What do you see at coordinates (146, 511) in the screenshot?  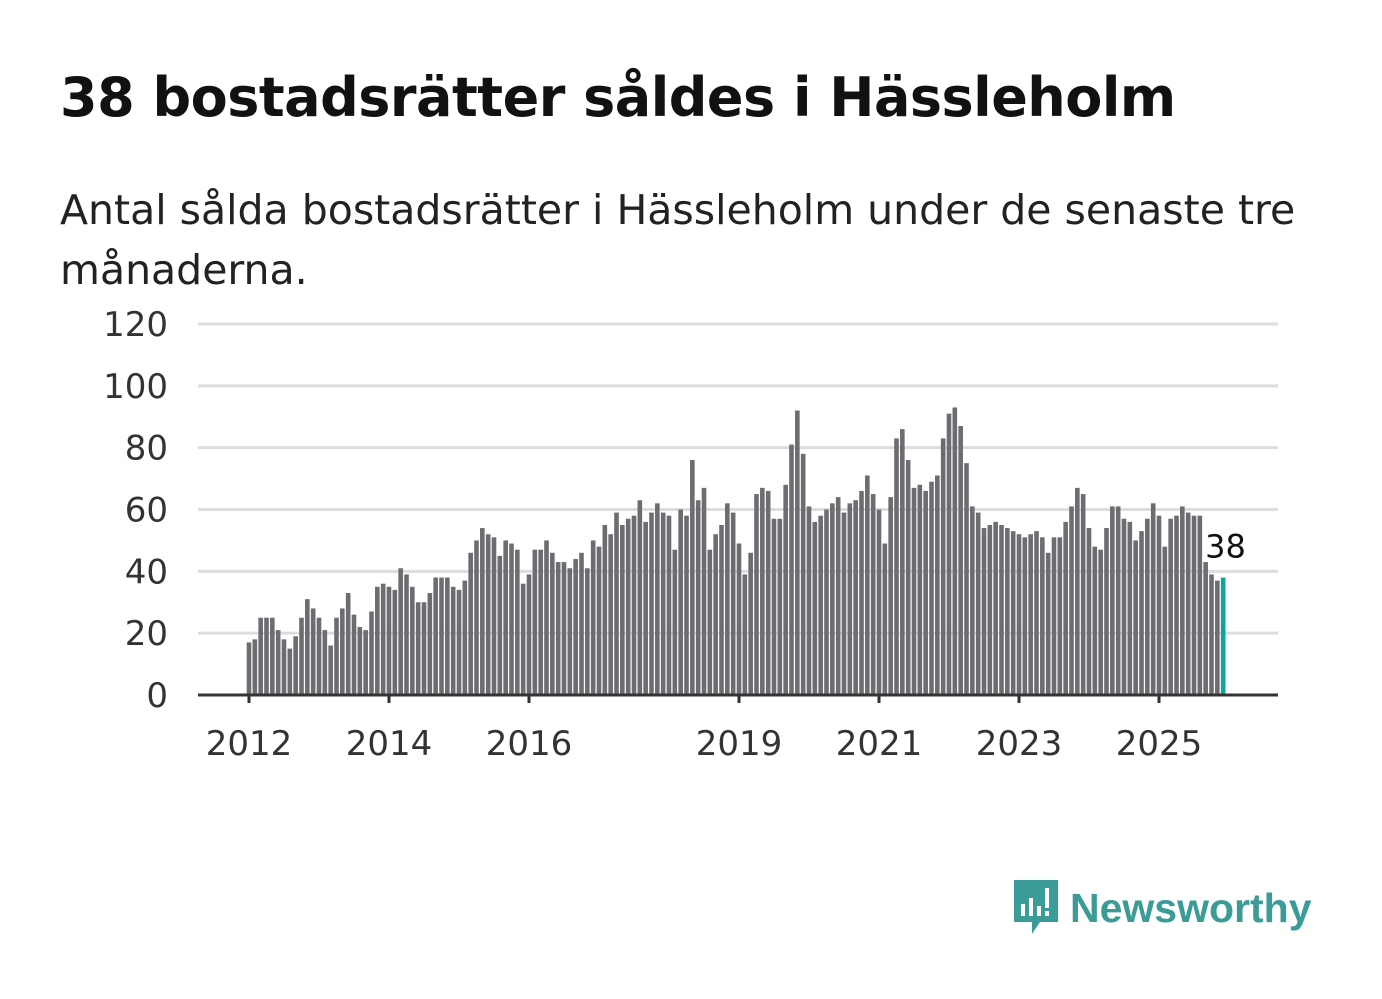 I see `y-tick-label: 60` at bounding box center [146, 511].